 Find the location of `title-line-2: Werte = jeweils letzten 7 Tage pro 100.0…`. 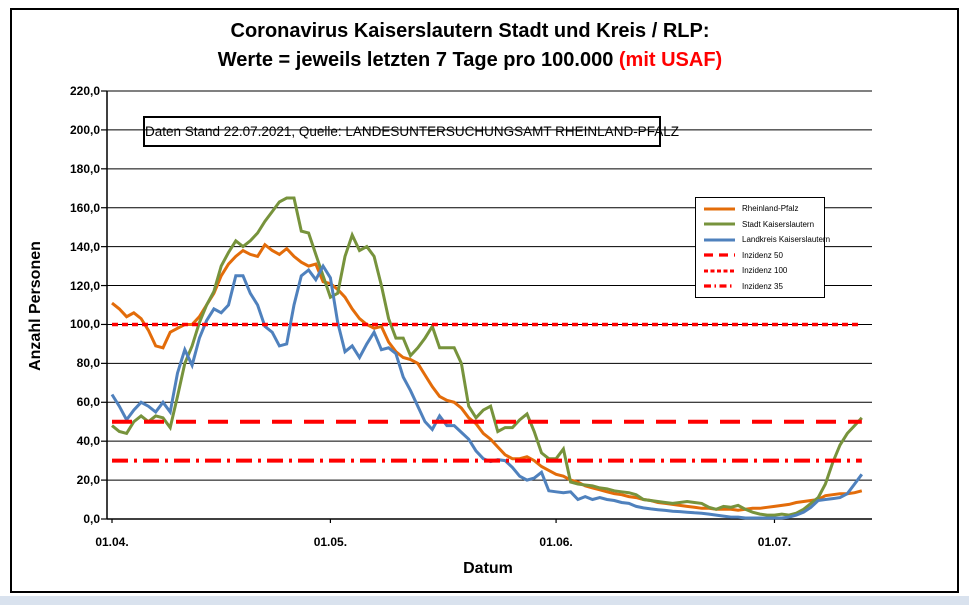

title-line-2: Werte = jeweils letzten 7 Tage pro 100.0… is located at coordinates (470, 60).